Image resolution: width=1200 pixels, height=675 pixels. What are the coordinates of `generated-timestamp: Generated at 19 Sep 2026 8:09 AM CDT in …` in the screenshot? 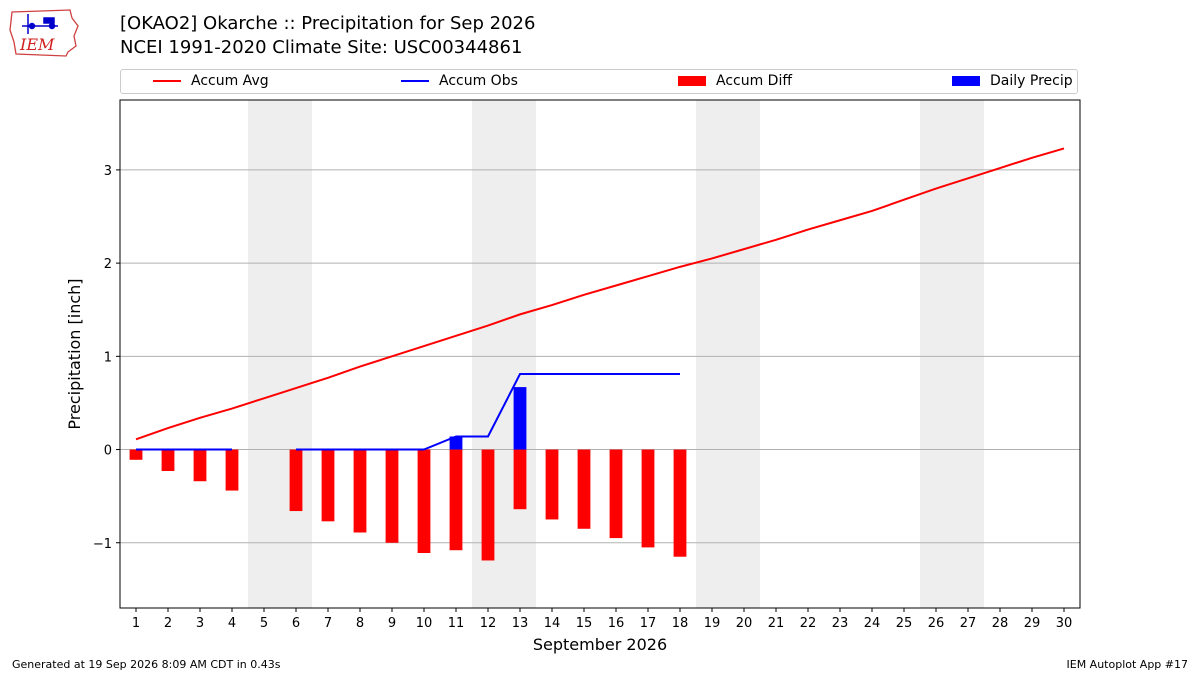 It's located at (146, 664).